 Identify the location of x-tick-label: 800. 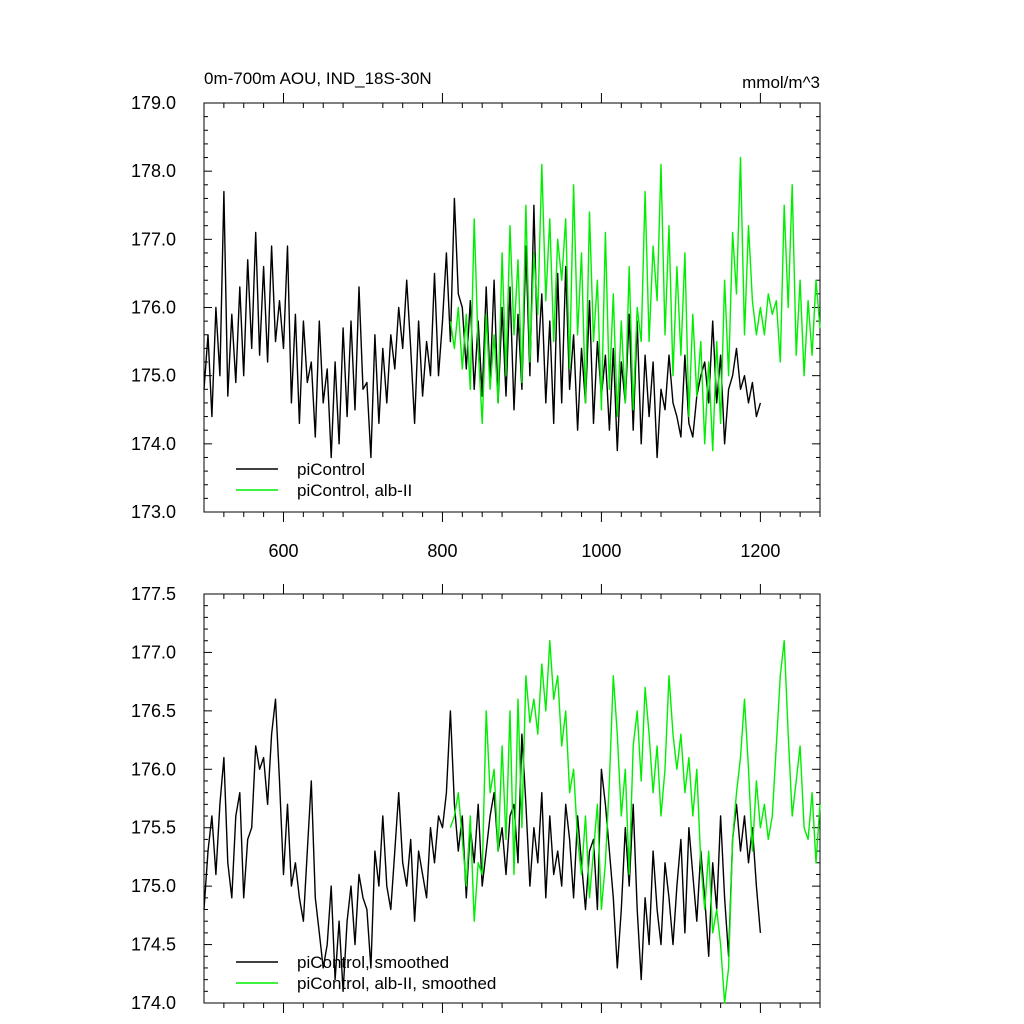
(442, 551).